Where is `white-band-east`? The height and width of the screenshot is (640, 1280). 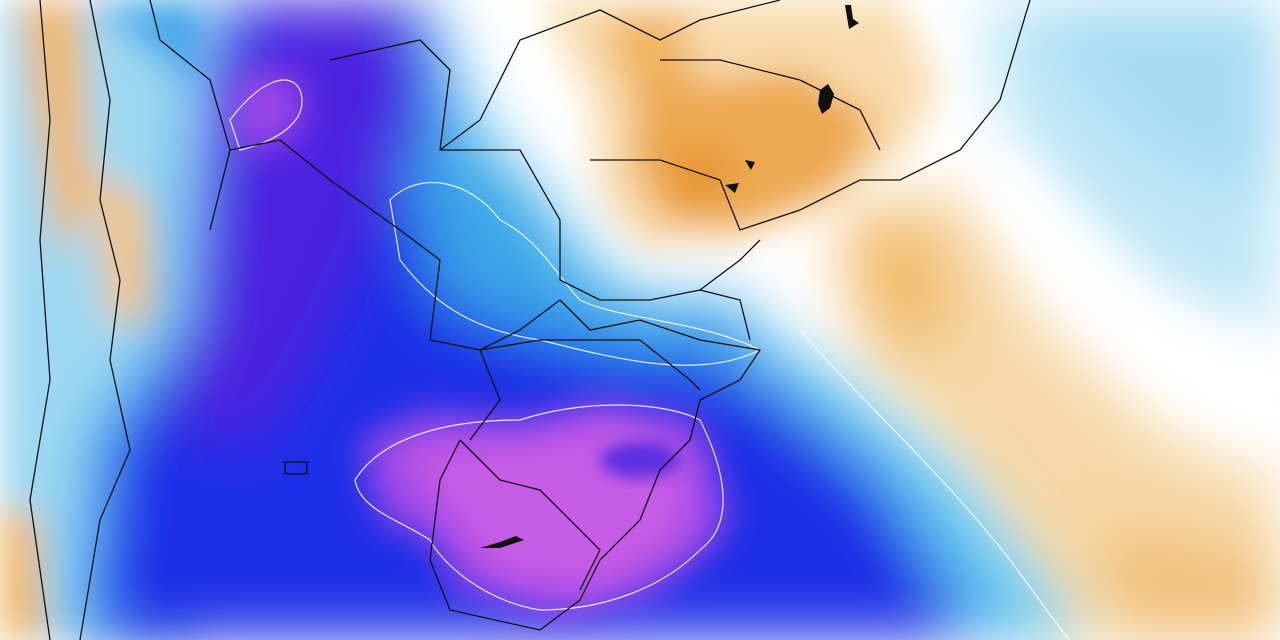 white-band-east is located at coordinates (1135, 285).